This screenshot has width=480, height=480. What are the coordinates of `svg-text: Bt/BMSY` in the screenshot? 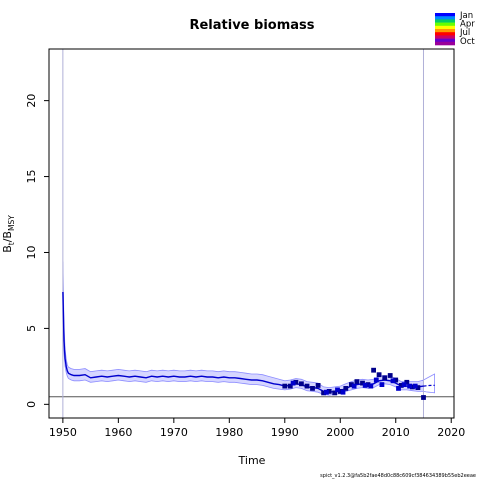 It's located at (8, 234).